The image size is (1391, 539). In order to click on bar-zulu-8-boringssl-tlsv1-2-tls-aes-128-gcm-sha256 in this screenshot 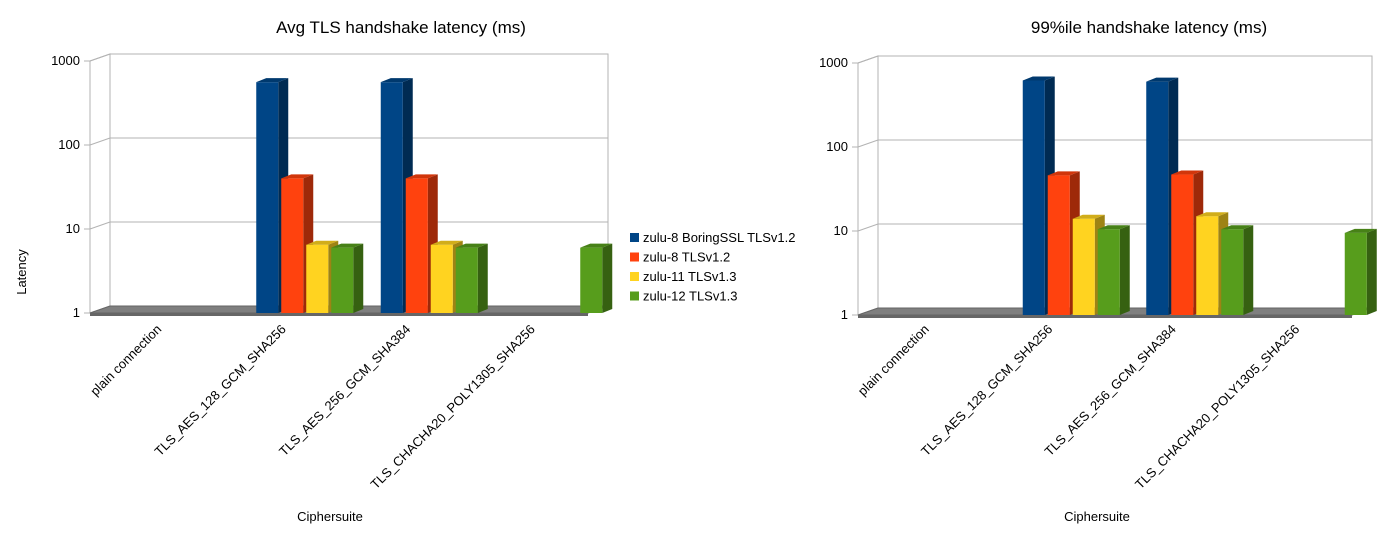, I will do `click(272, 195)`.